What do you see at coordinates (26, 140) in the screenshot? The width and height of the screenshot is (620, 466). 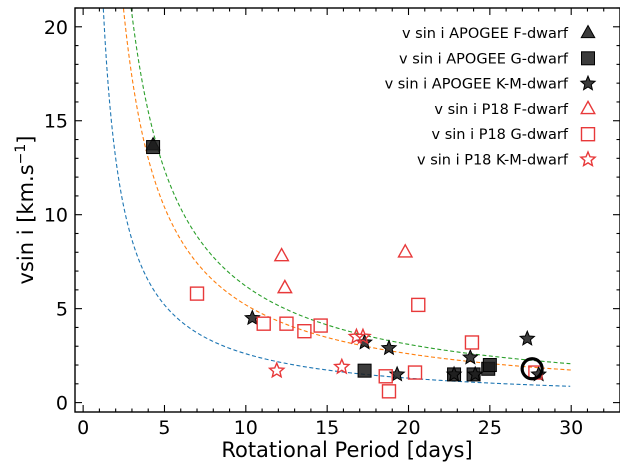 I see `y-axis-title-end: ]` at bounding box center [26, 140].